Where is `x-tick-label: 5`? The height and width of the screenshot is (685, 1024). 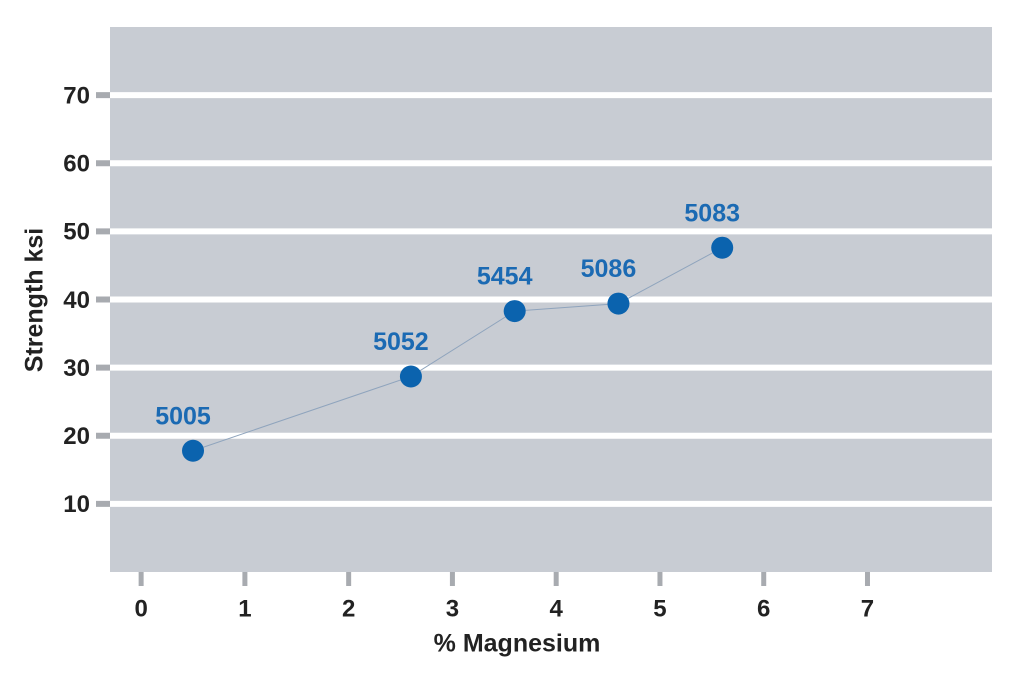
x-tick-label: 5 is located at coordinates (659, 608).